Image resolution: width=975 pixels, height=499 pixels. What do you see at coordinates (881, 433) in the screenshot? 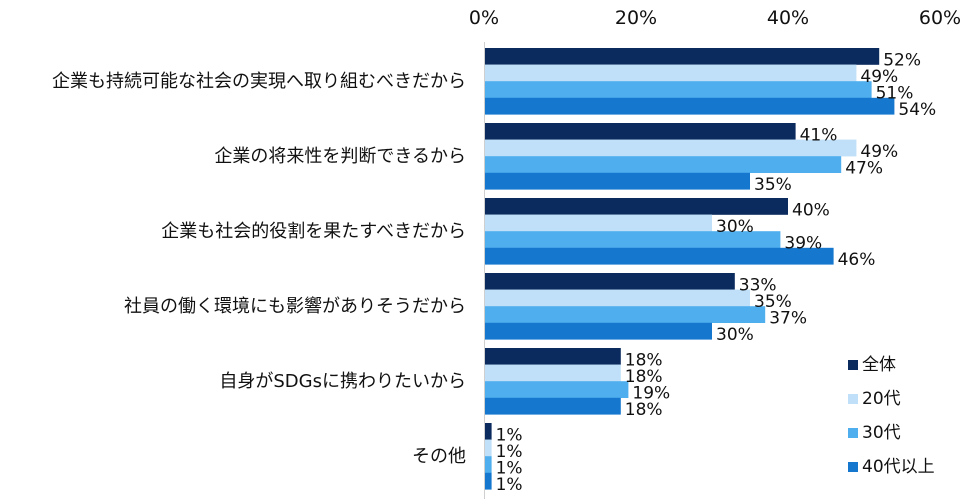
I see `legend-label: 30代` at bounding box center [881, 433].